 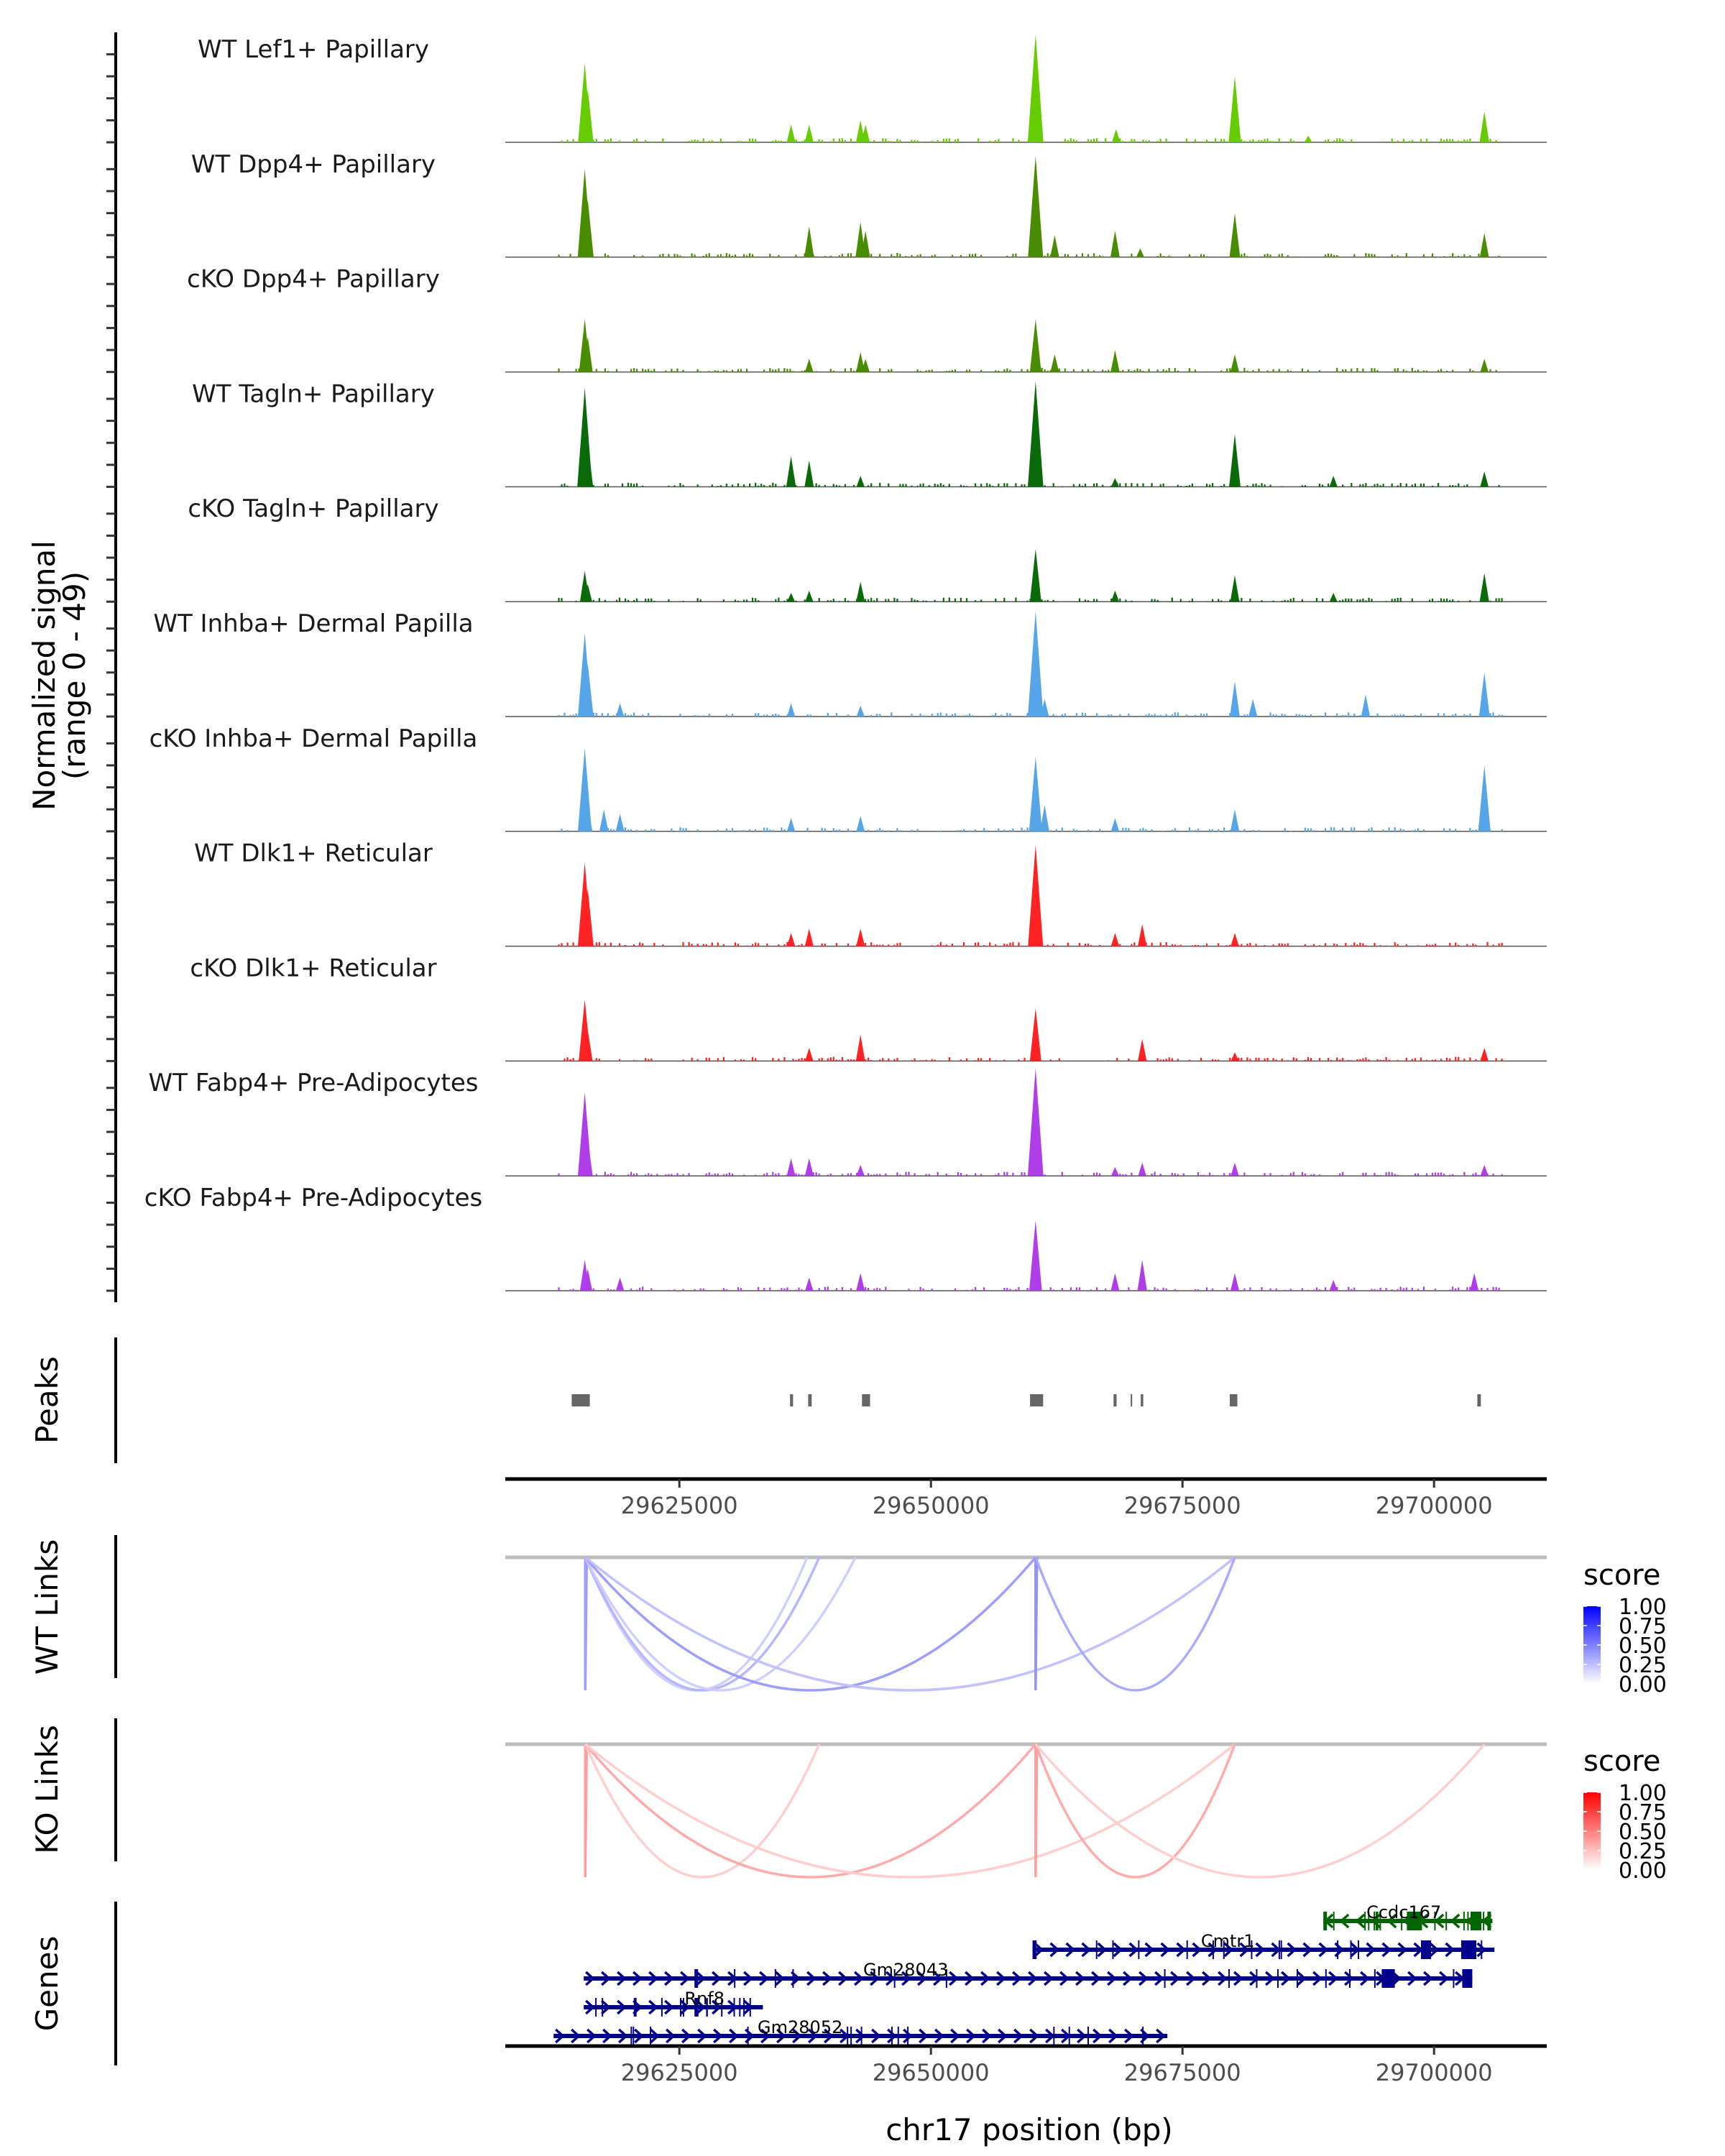 What do you see at coordinates (673, 2003) in the screenshot?
I see `gene-model: Rnf8` at bounding box center [673, 2003].